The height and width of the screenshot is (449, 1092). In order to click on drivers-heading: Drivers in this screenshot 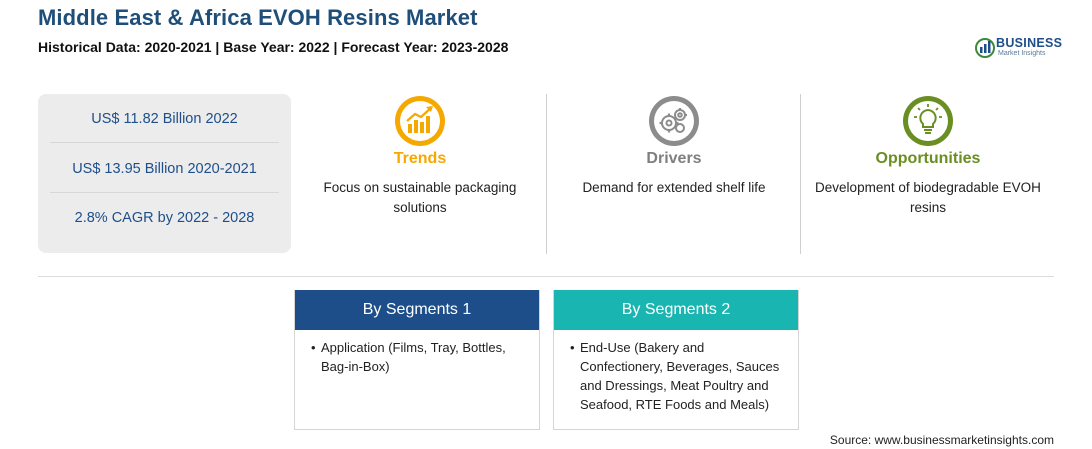, I will do `click(674, 158)`.